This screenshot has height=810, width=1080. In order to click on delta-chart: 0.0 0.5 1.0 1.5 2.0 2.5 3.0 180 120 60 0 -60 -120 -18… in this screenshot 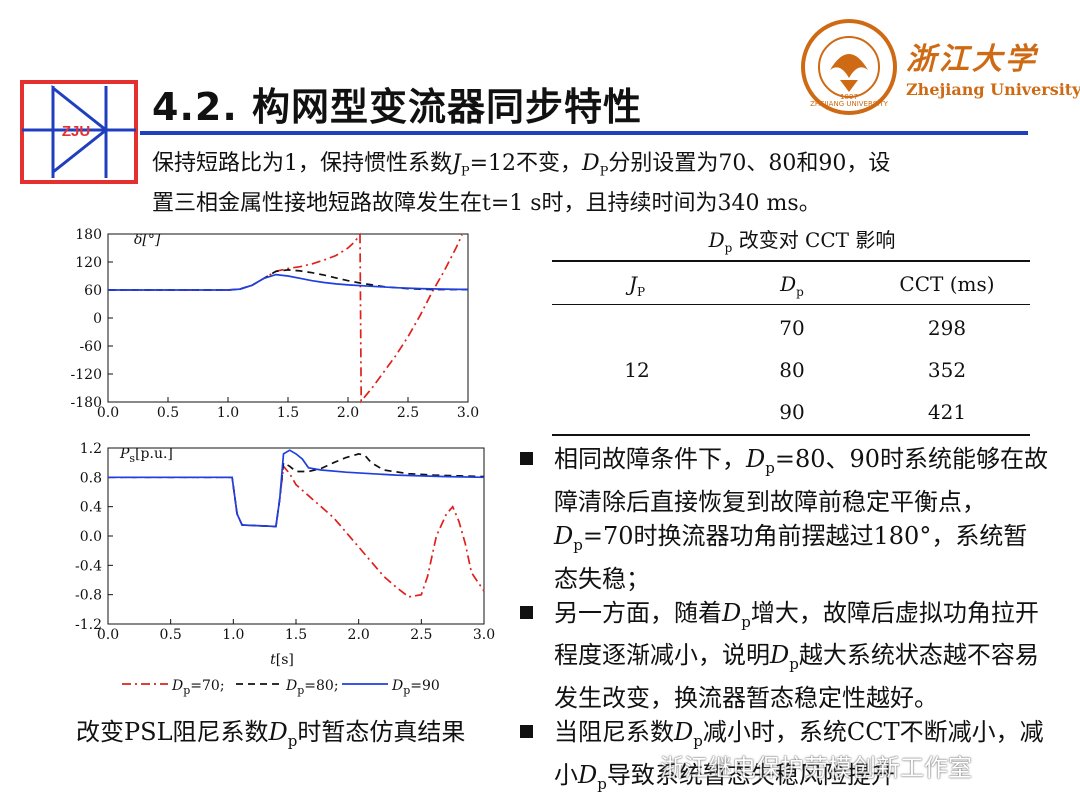, I will do `click(275, 324)`.